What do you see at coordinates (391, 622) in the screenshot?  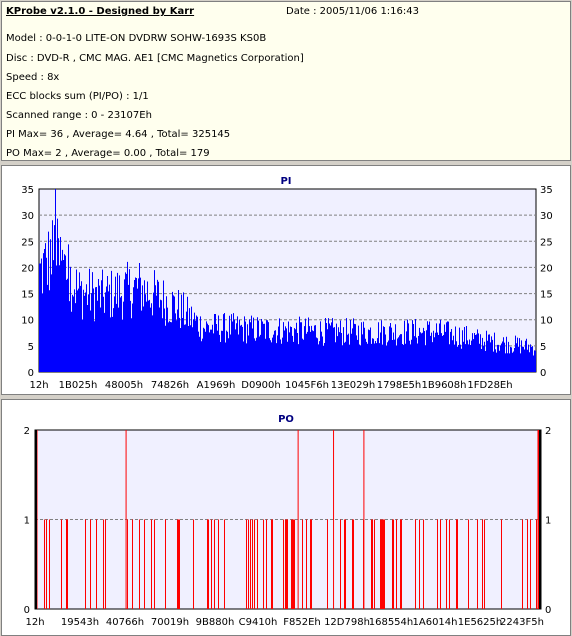 I see `x-tick-label: 168554h` at bounding box center [391, 622].